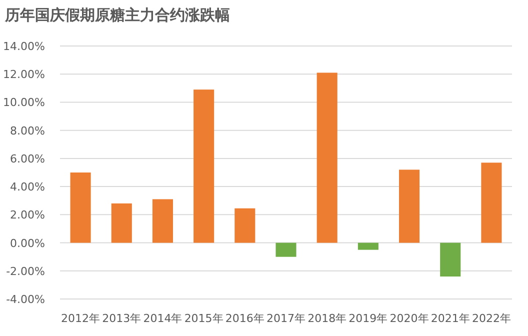  What do you see at coordinates (409, 318) in the screenshot?
I see `x-tick-label: 2020年` at bounding box center [409, 318].